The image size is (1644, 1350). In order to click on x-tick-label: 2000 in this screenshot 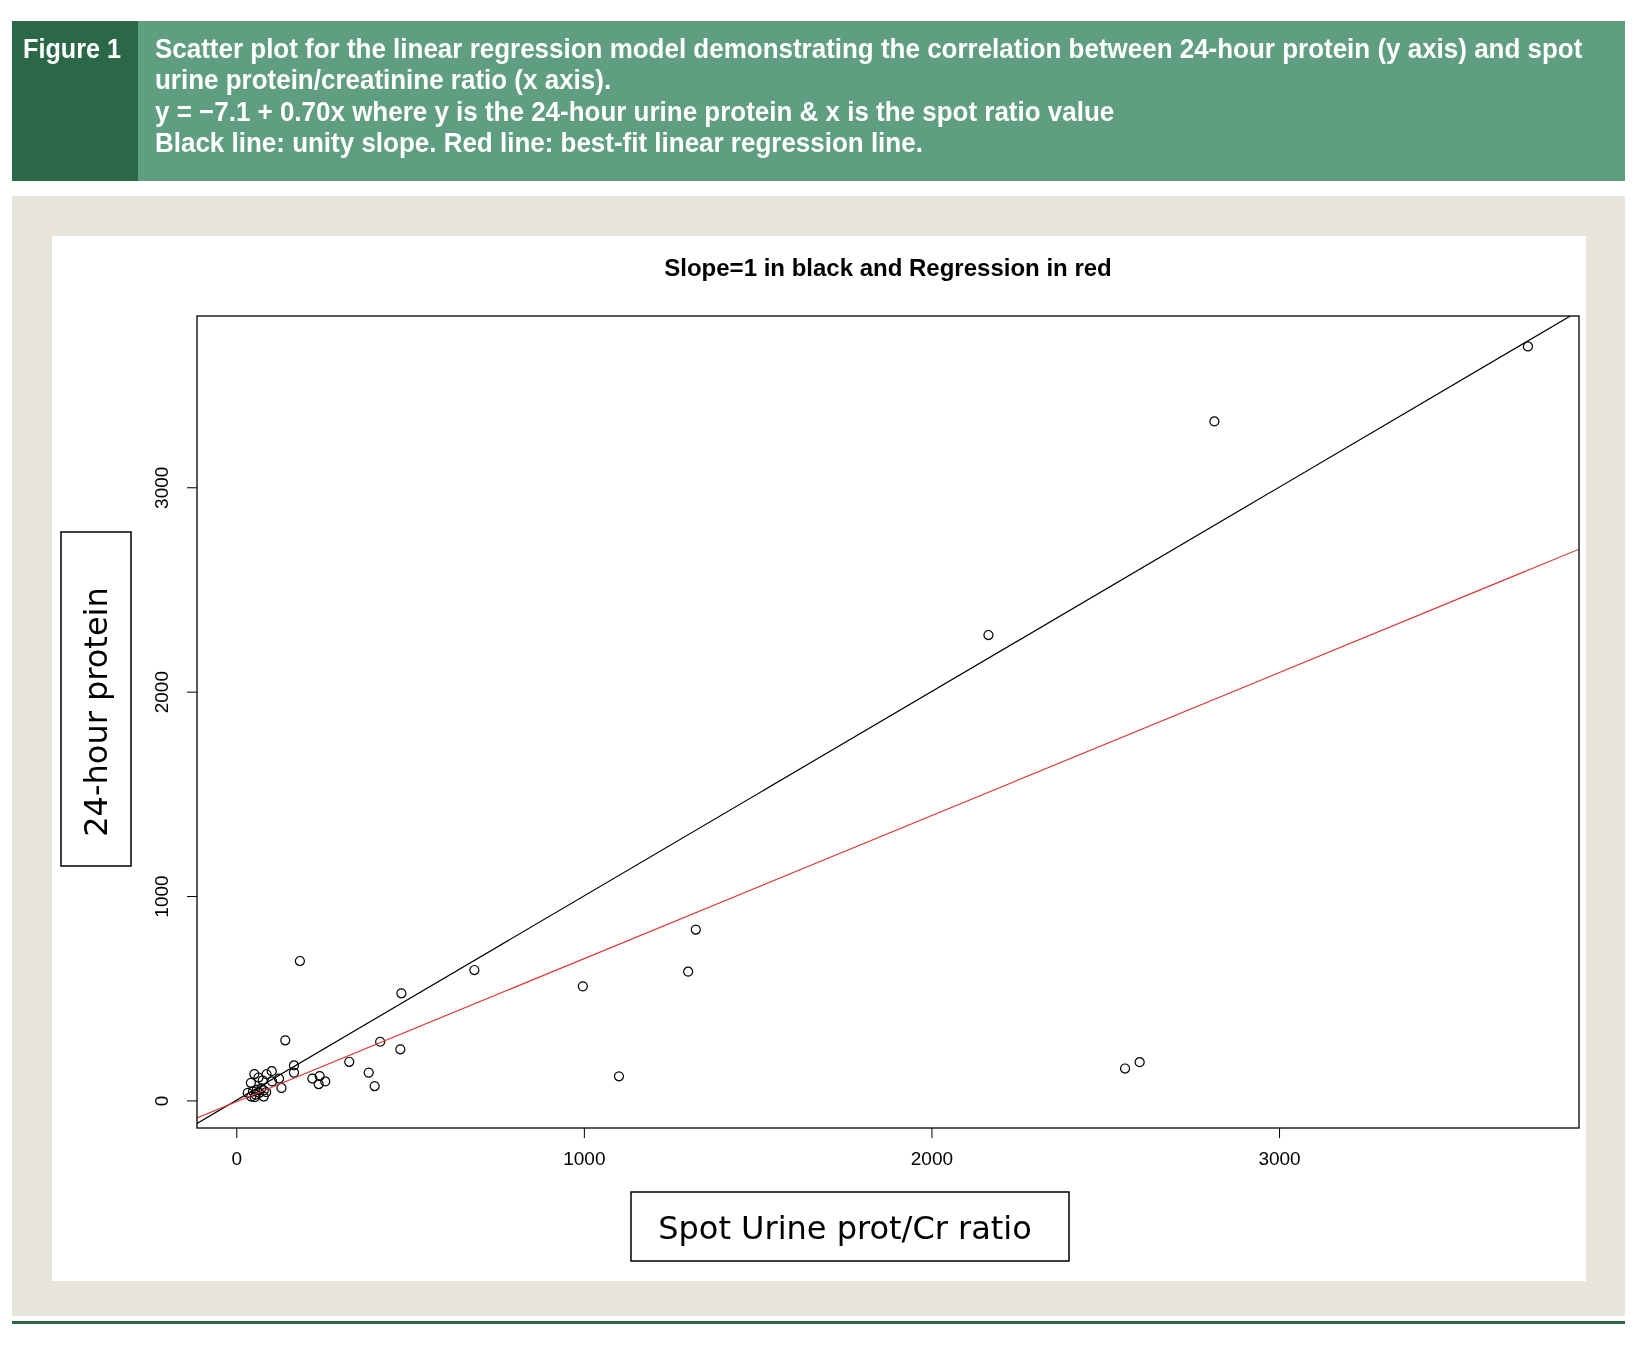, I will do `click(932, 1159)`.